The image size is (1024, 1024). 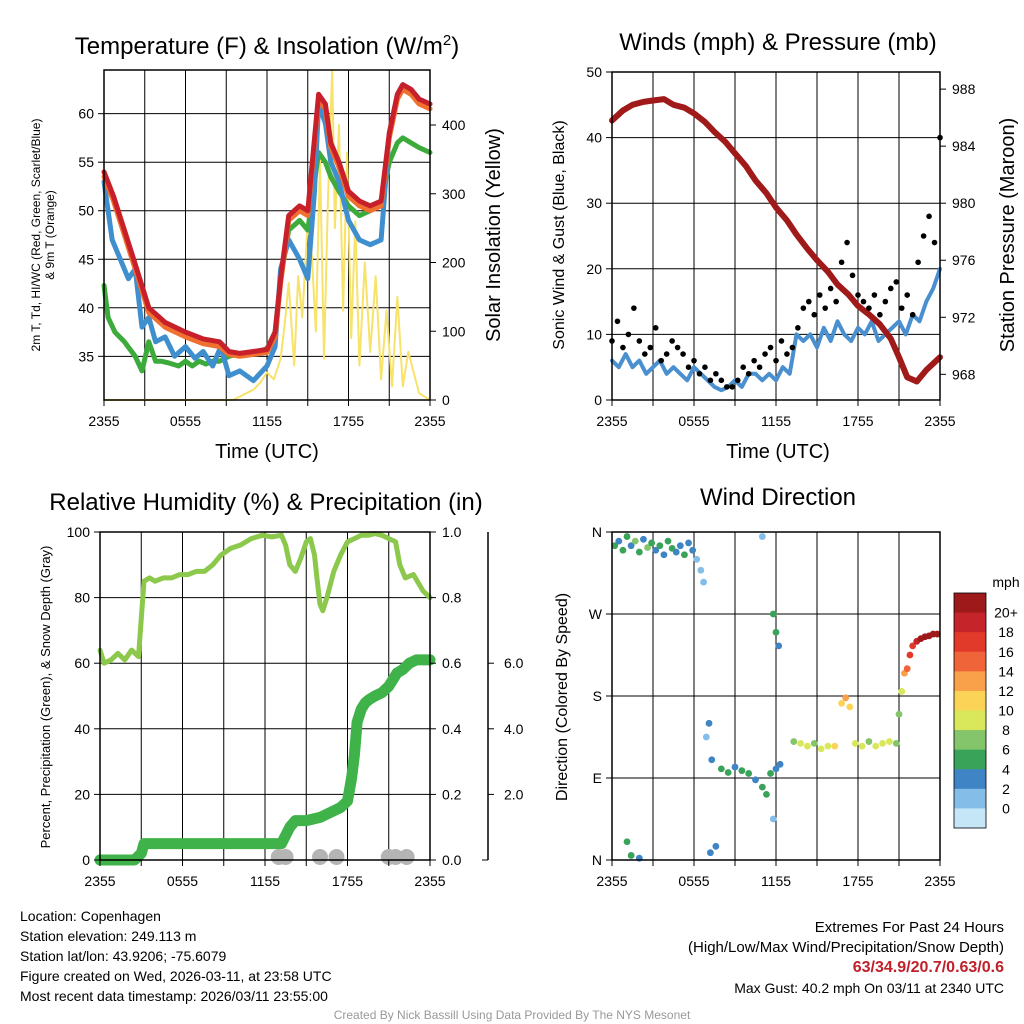 I want to click on y2-tick-label: 0.4, so click(x=452, y=729).